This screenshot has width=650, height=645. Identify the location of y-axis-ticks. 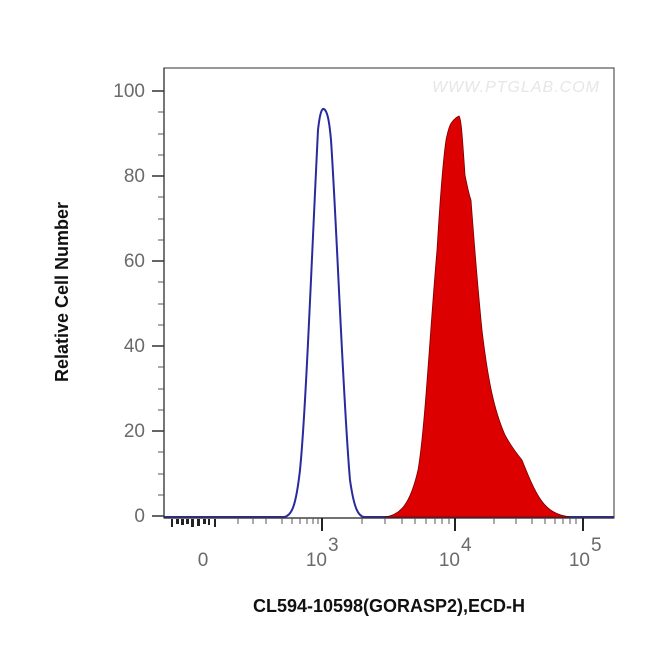
(158, 303).